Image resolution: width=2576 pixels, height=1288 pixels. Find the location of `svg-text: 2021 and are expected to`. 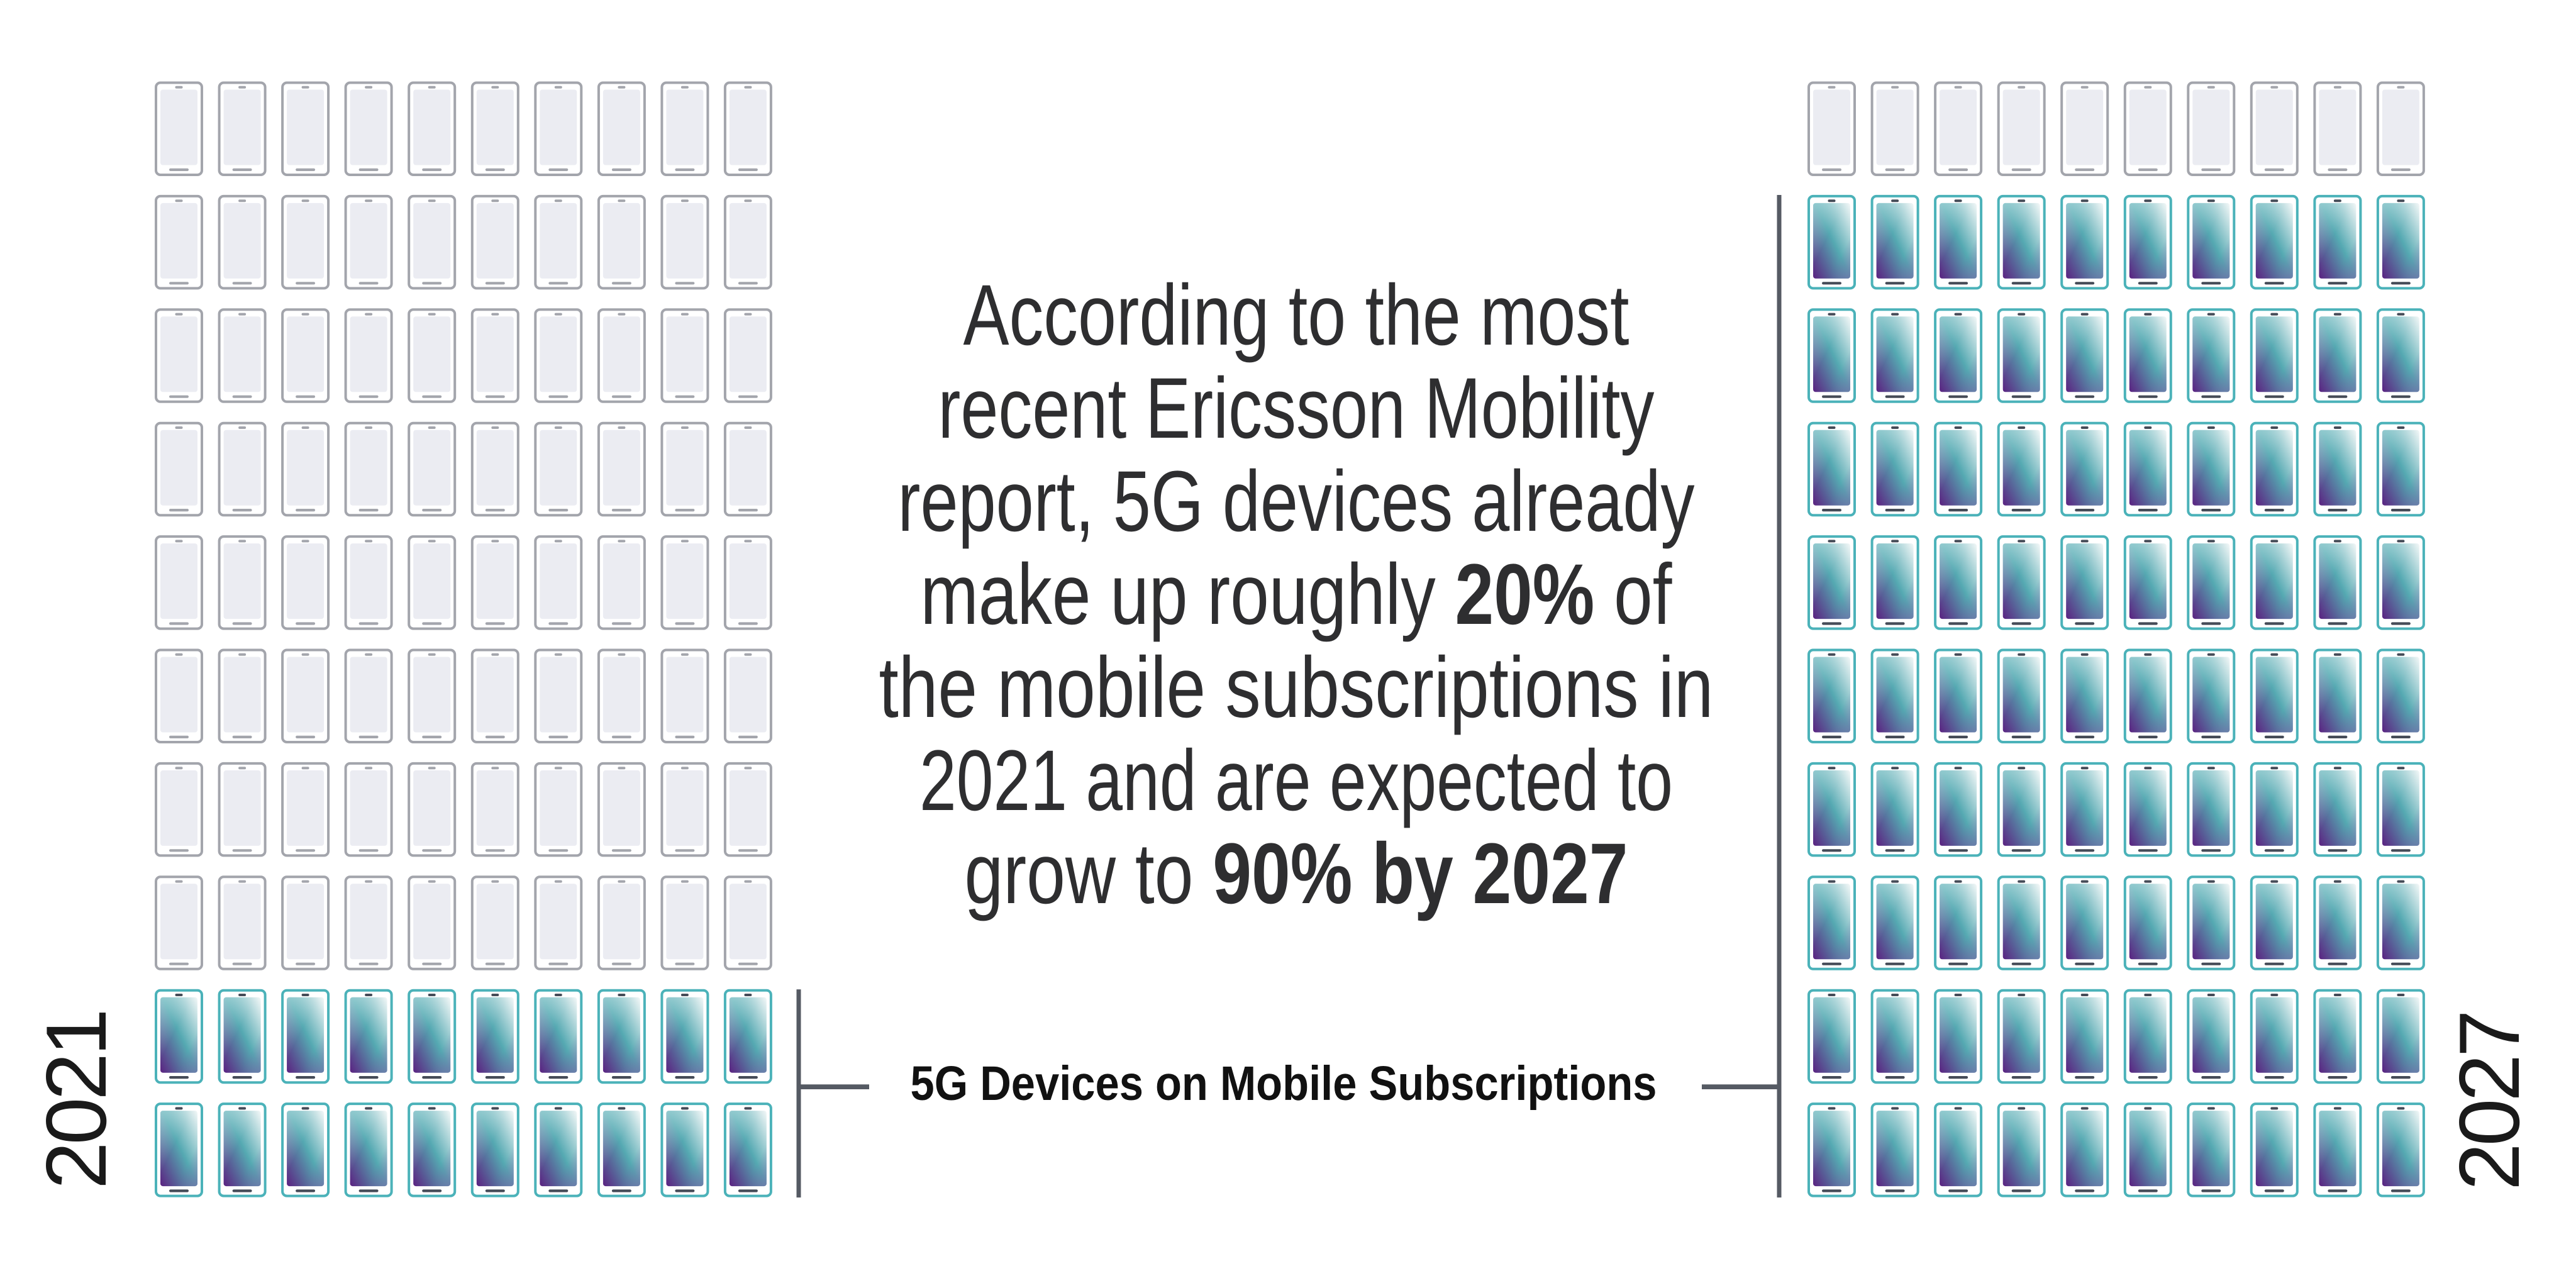

svg-text: 2021 and are expected to is located at coordinates (1296, 781).